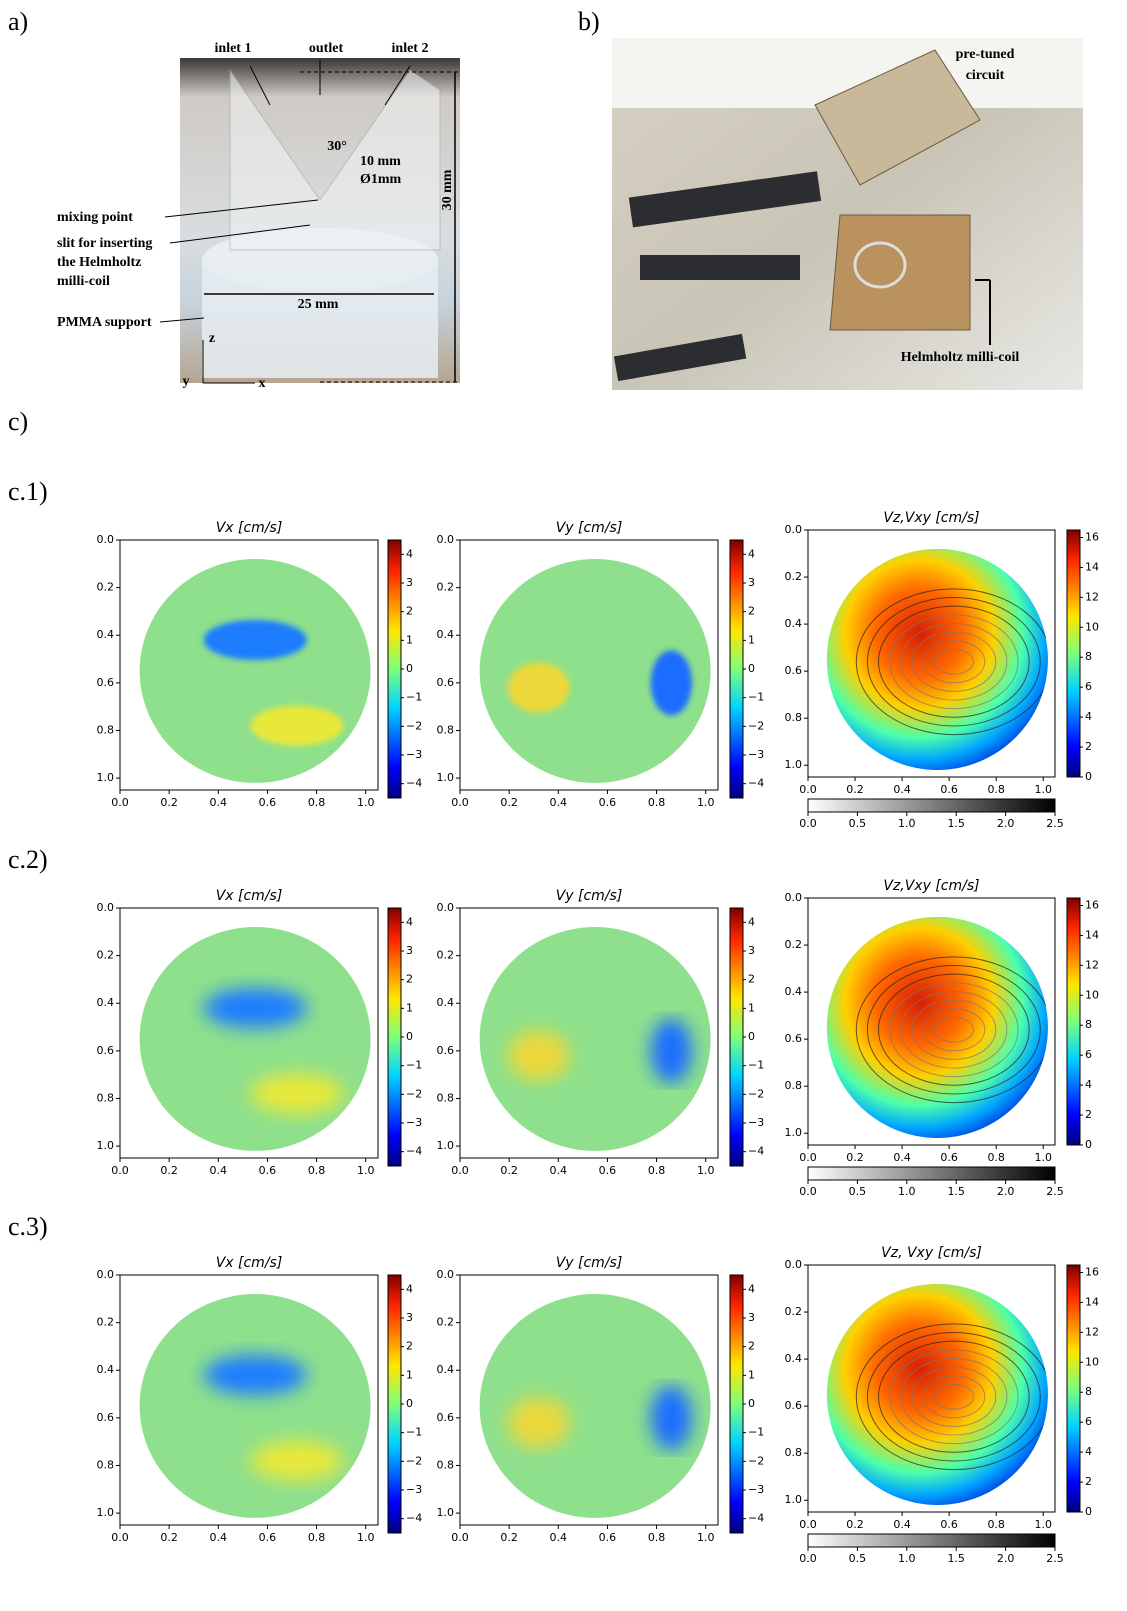 This screenshot has width=1127, height=1611. What do you see at coordinates (589, 21) in the screenshot?
I see `panel-label: b)` at bounding box center [589, 21].